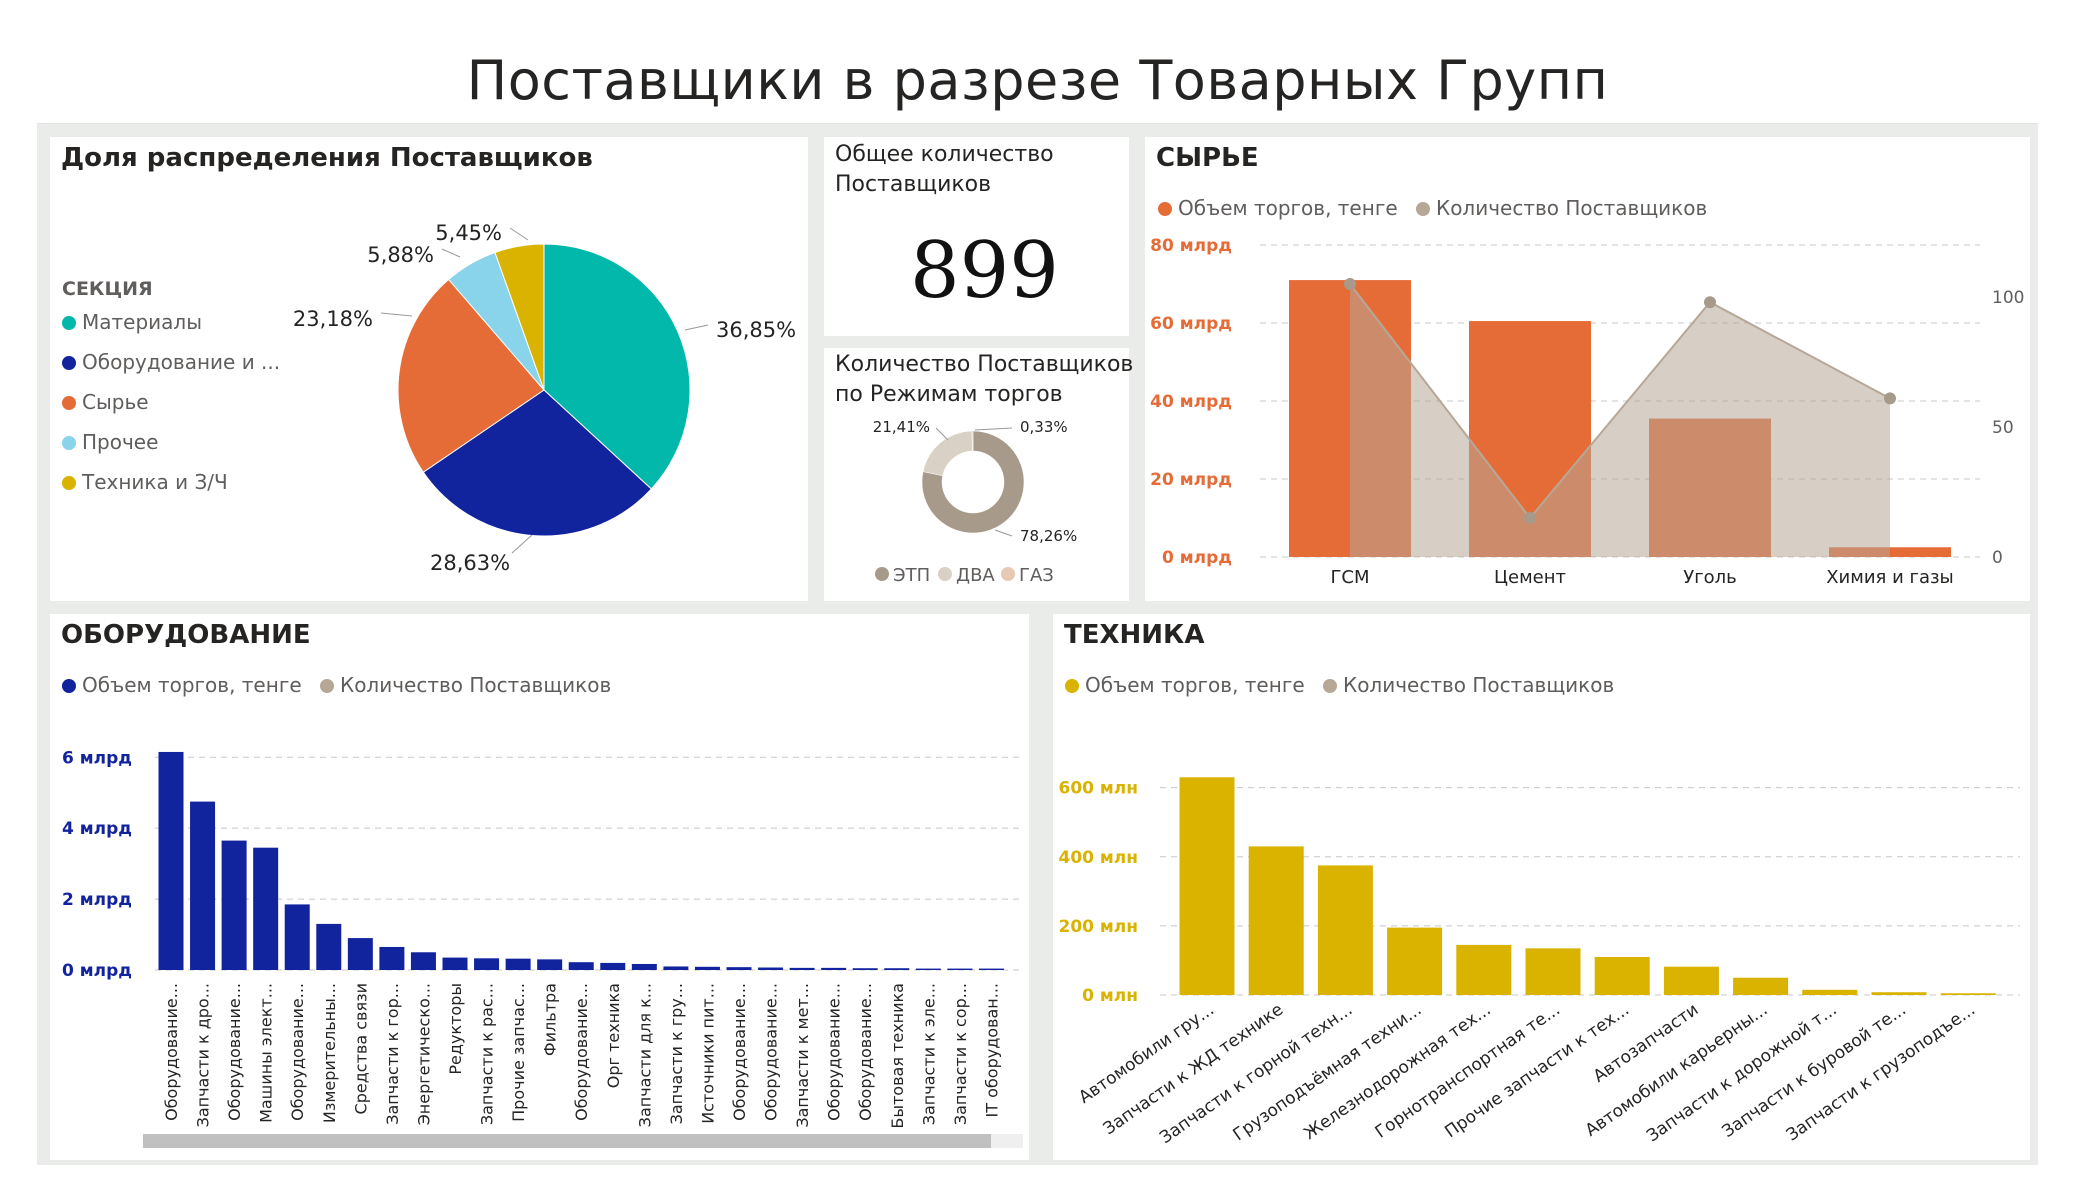  I want to click on tech-panel-title: ТЕХНИКА, so click(1134, 635).